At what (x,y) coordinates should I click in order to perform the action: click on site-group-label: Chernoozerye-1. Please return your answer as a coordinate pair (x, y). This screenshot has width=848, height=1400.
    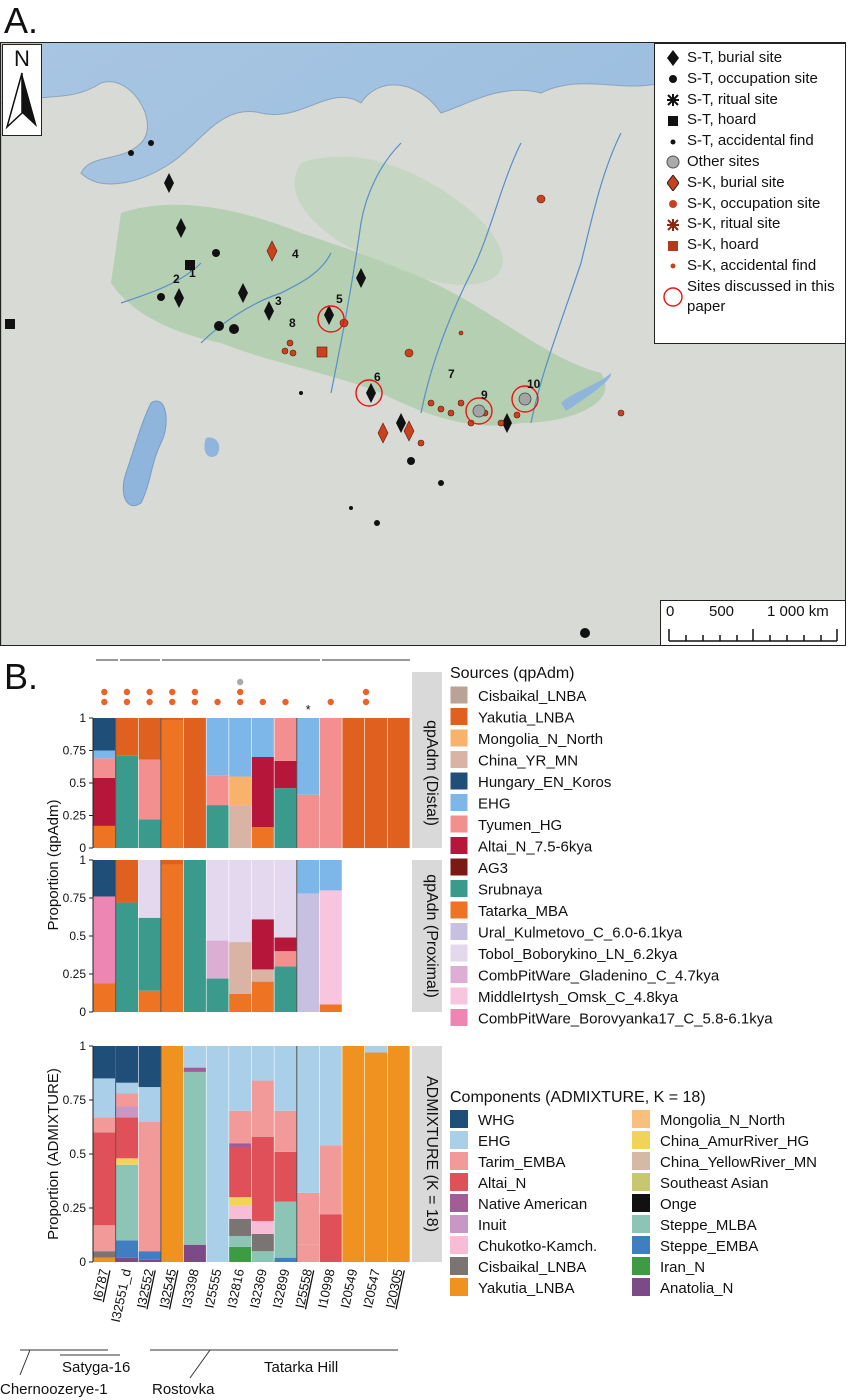
    Looking at the image, I should click on (54, 1389).